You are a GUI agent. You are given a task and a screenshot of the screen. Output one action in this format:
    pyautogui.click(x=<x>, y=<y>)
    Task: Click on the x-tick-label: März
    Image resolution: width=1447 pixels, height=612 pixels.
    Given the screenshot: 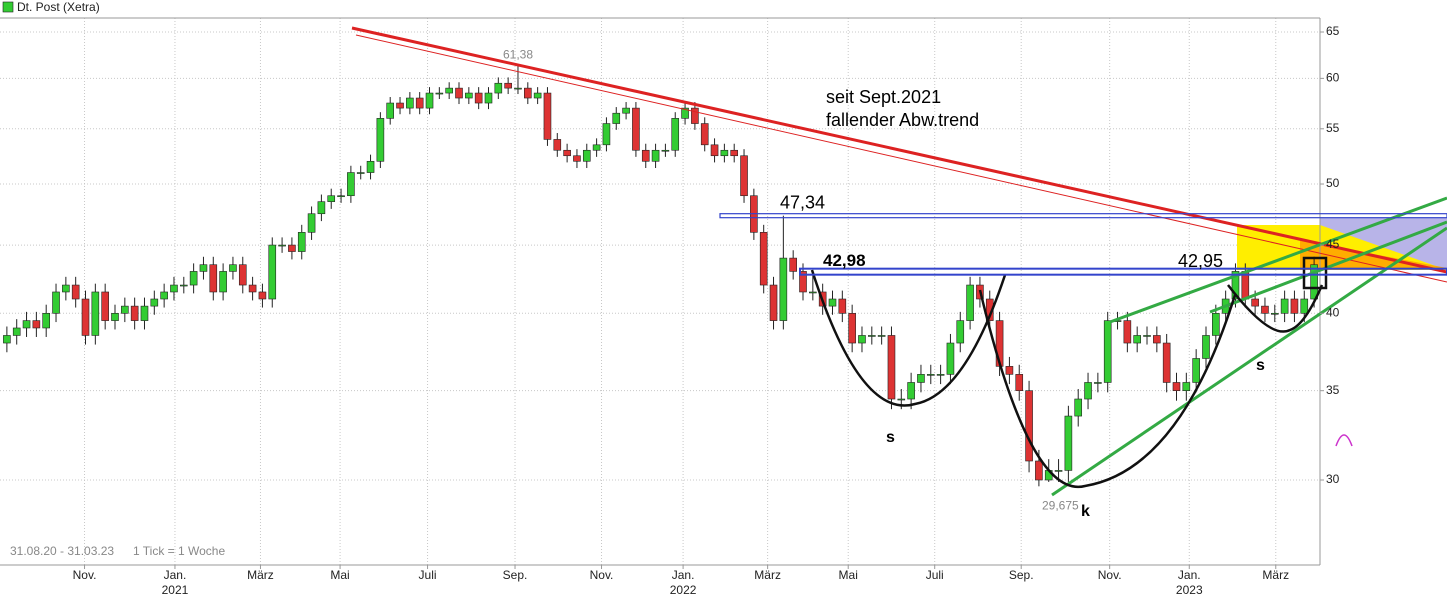 What is the action you would take?
    pyautogui.click(x=260, y=575)
    